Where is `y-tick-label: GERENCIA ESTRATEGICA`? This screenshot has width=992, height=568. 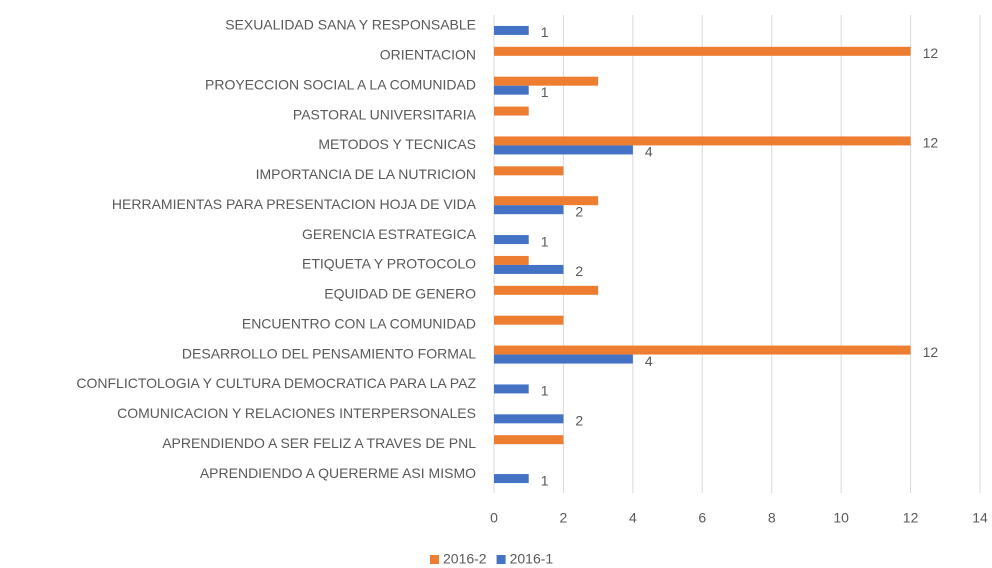 y-tick-label: GERENCIA ESTRATEGICA is located at coordinates (389, 234).